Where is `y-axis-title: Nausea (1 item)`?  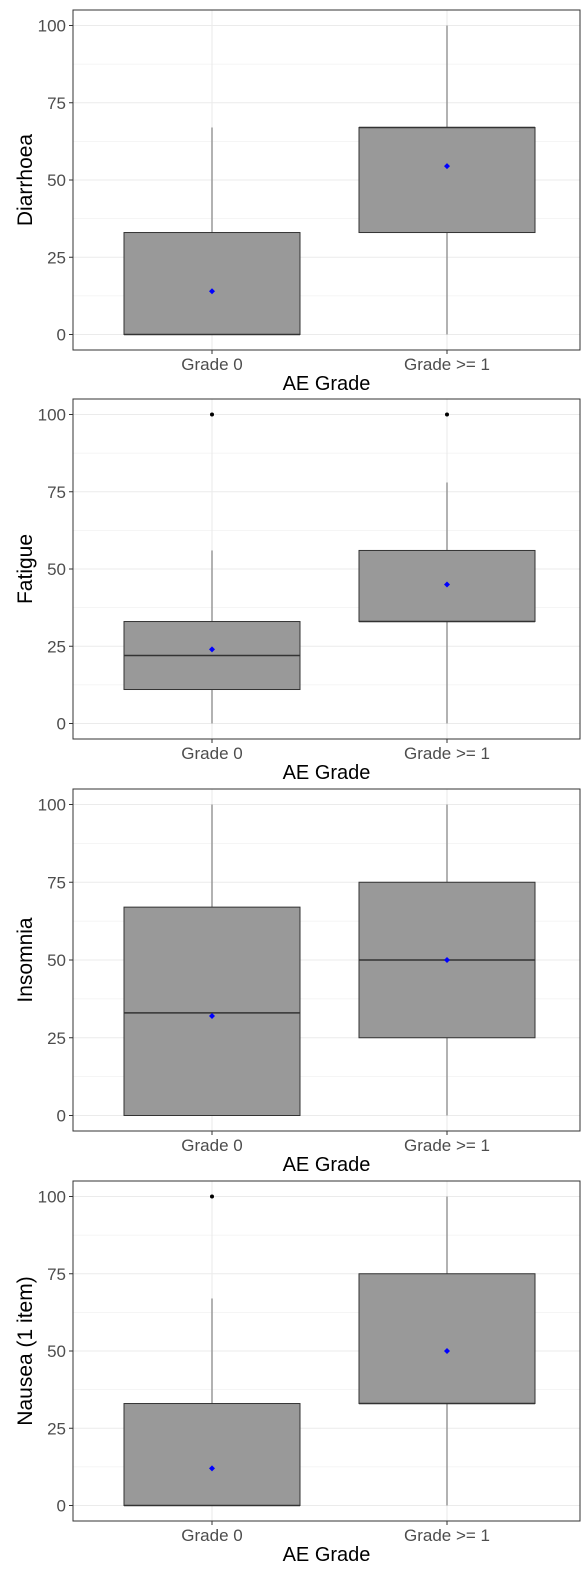 y-axis-title: Nausea (1 item) is located at coordinates (25, 1350).